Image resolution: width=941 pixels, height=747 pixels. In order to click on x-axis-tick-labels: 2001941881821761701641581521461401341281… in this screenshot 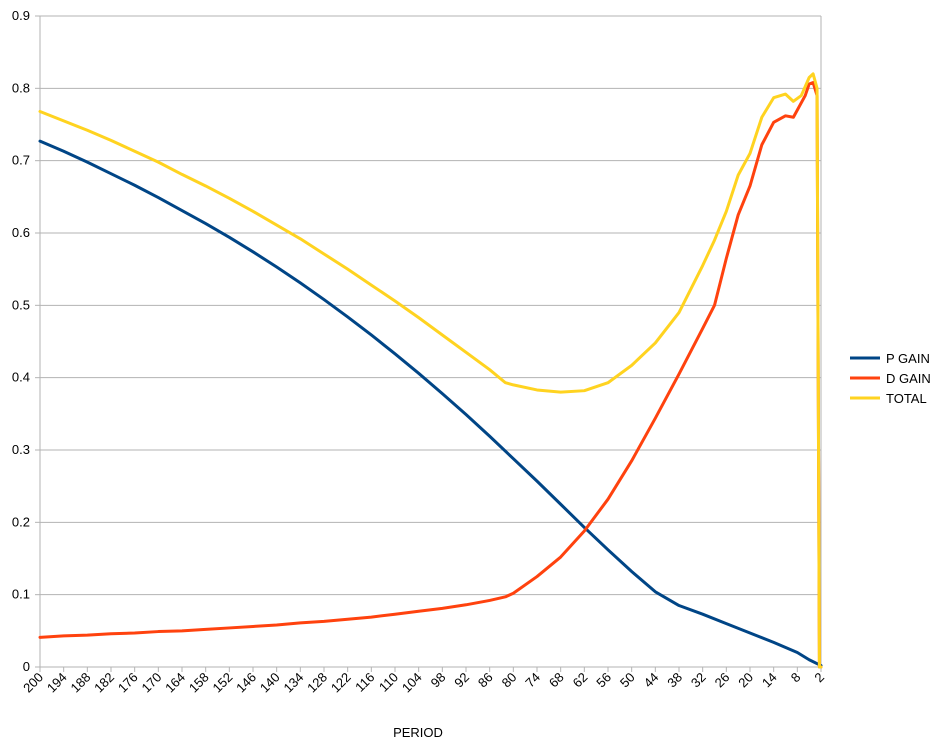, I will do `click(423, 683)`.